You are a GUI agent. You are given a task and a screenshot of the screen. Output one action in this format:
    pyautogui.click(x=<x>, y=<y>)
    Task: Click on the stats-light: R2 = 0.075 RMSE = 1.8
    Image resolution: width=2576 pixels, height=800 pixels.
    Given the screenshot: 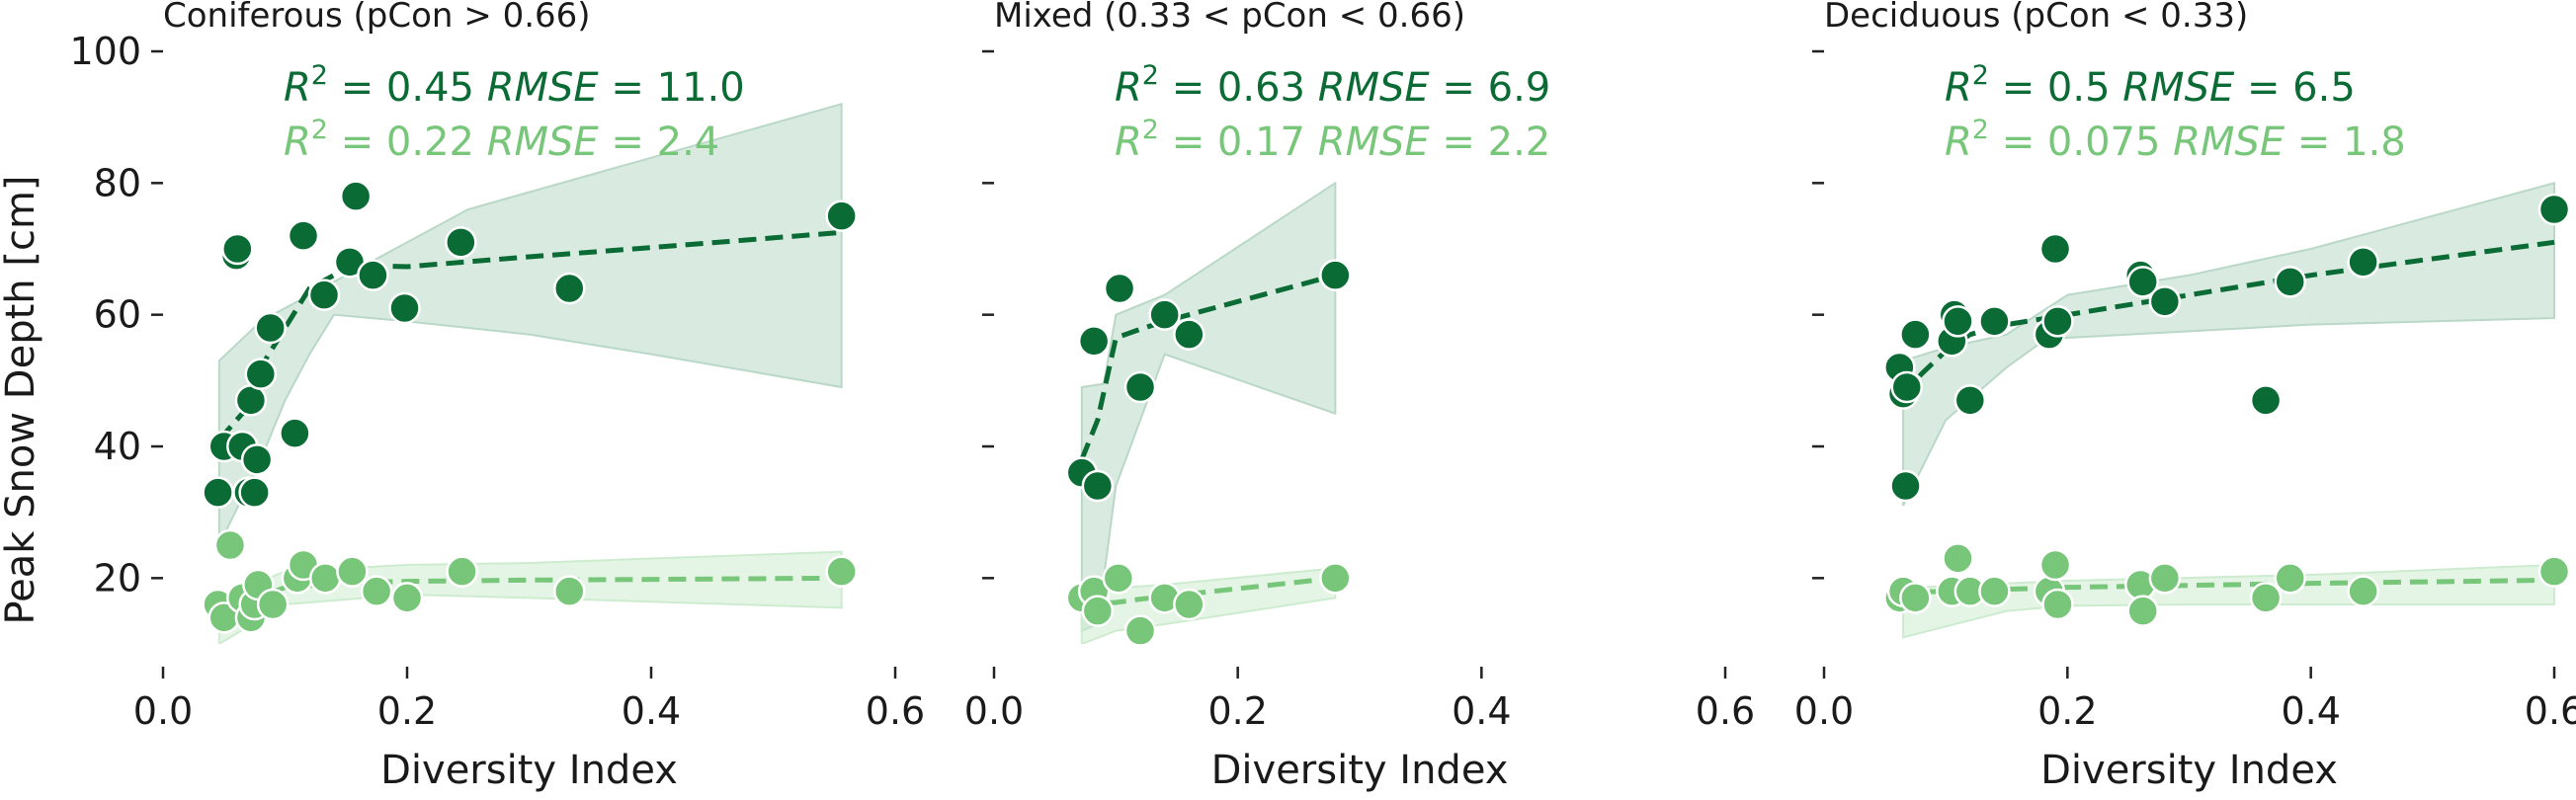 What is the action you would take?
    pyautogui.click(x=2175, y=140)
    